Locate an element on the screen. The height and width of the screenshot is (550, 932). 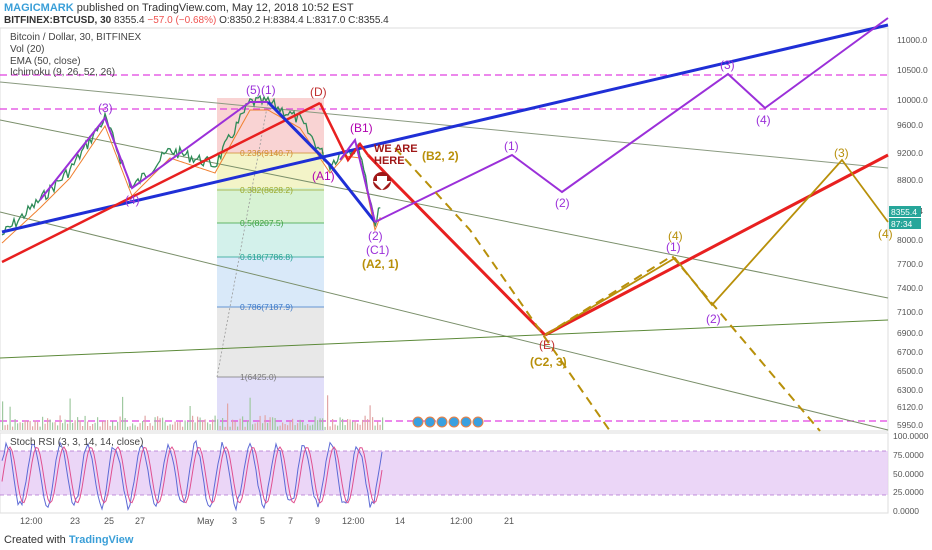
fib-label: 0.382(8628.2) is located at coordinates (266, 190).